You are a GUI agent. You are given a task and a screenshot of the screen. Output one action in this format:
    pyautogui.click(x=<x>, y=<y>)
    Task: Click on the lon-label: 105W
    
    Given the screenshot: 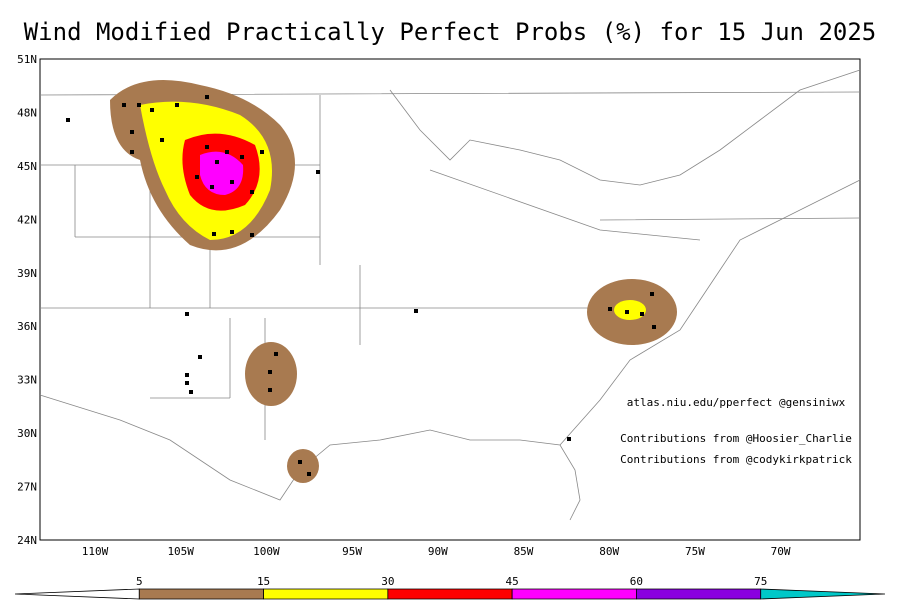 What is the action you would take?
    pyautogui.click(x=180, y=551)
    